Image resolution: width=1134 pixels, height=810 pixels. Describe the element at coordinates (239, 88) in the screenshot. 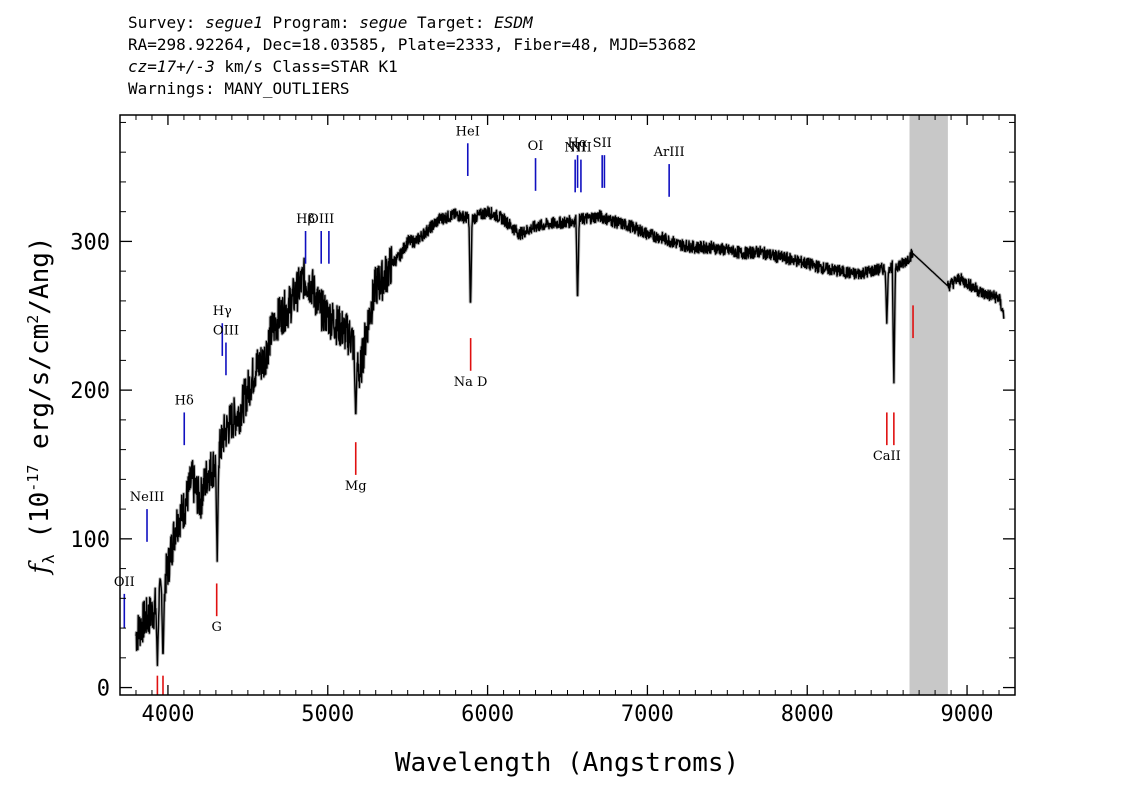

I see `header-warnings: Warnings: MANY_OUTLIERS` at that location.